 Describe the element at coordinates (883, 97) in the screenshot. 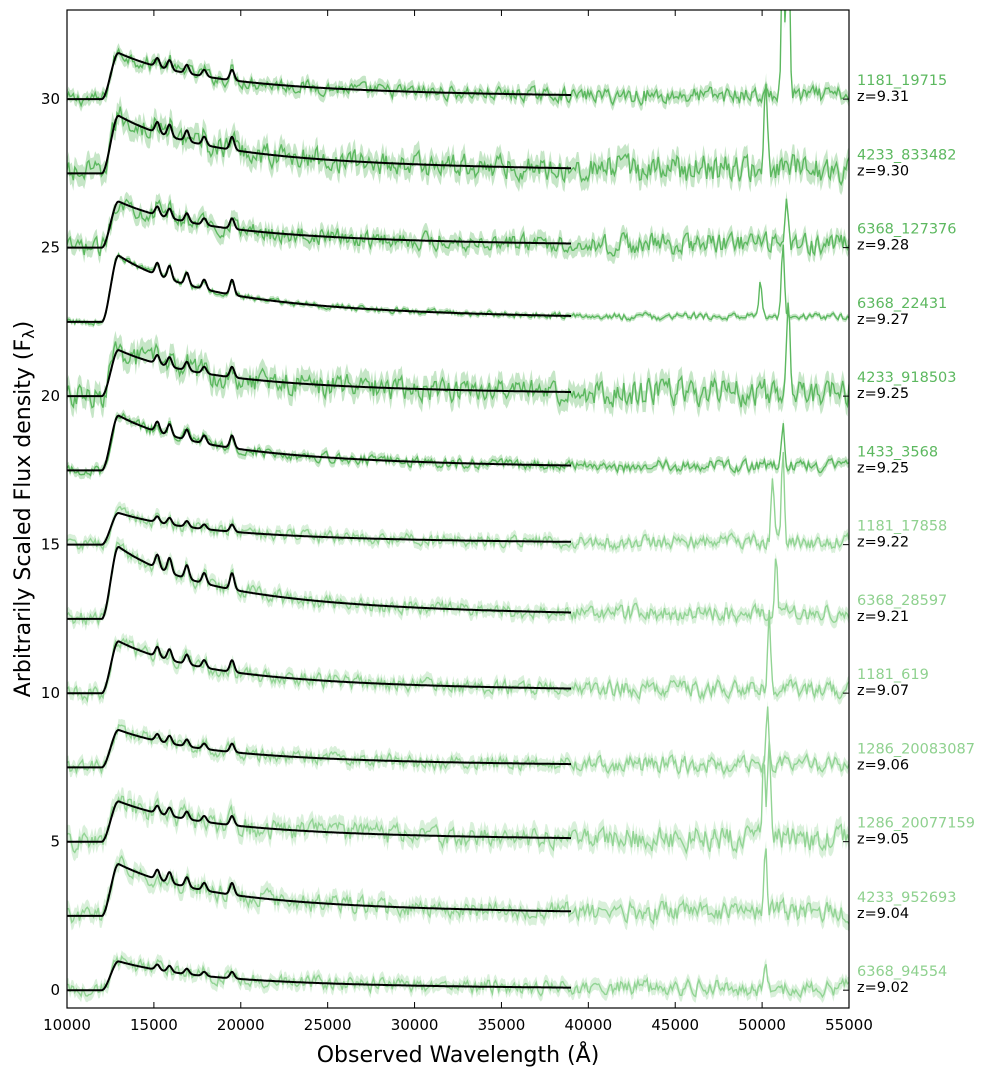

I see `spectrum-redshift-label: z=9.31` at that location.